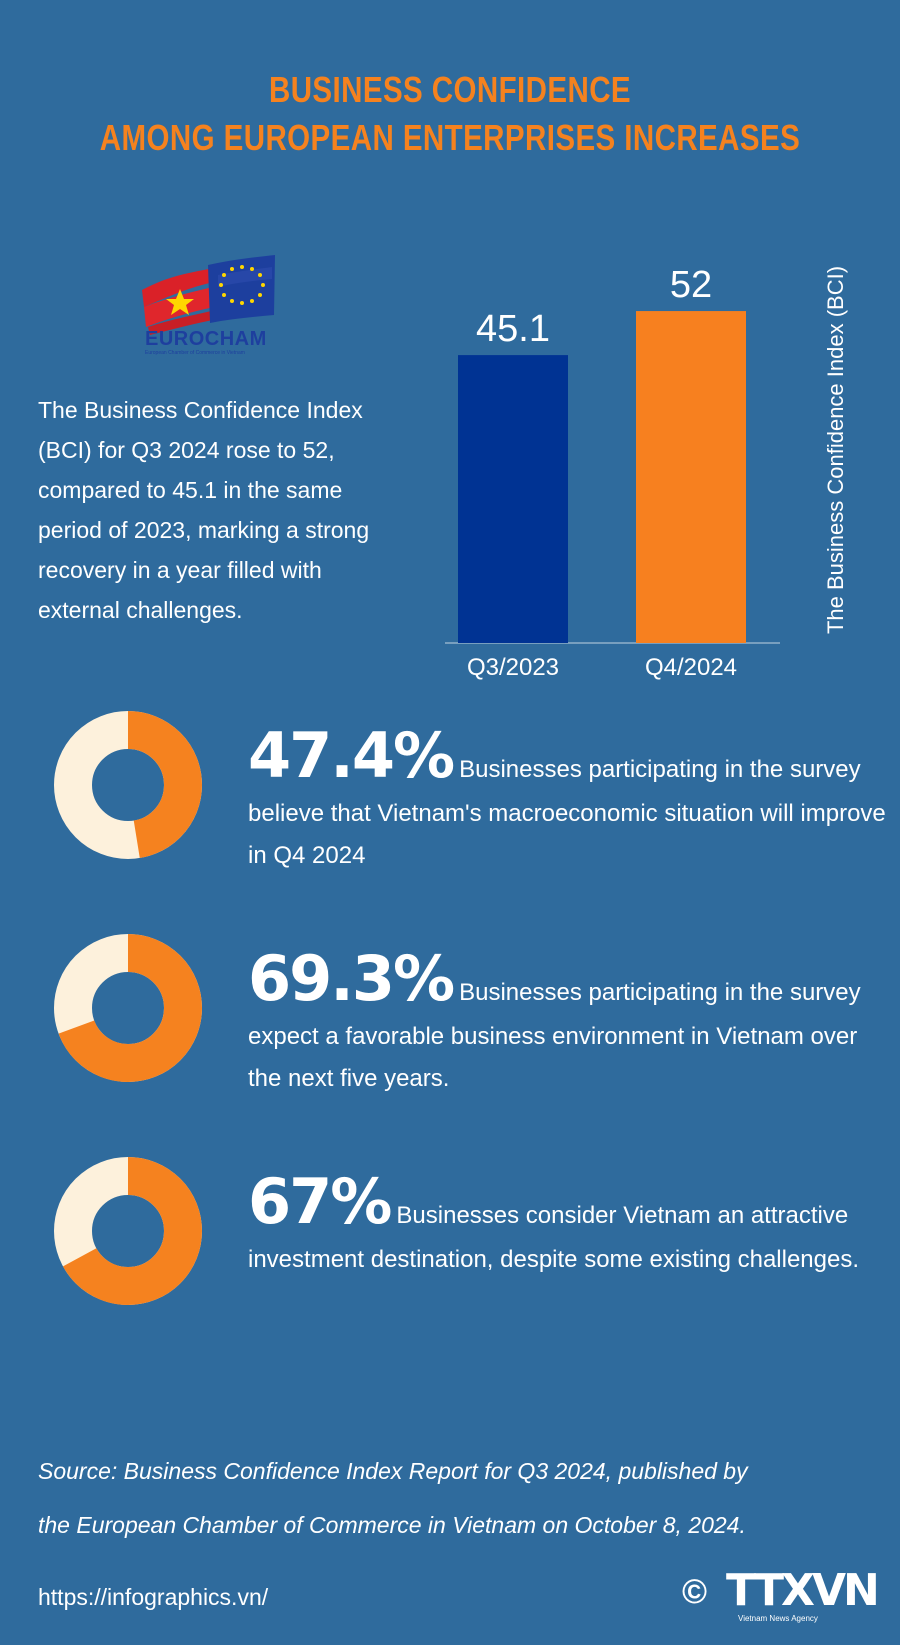  What do you see at coordinates (778, 1618) in the screenshot?
I see `agency-subtitle: Vietnam News Agency` at bounding box center [778, 1618].